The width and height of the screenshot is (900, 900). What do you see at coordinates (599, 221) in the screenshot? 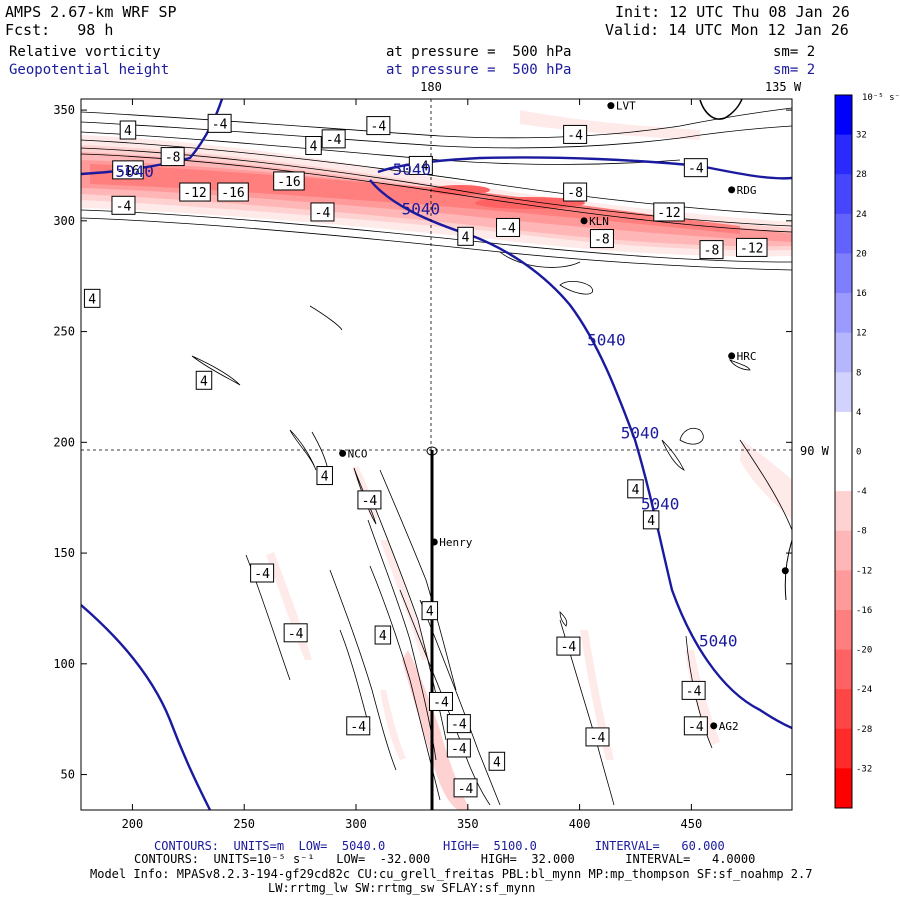
I see `station-label: KLN` at bounding box center [599, 221].